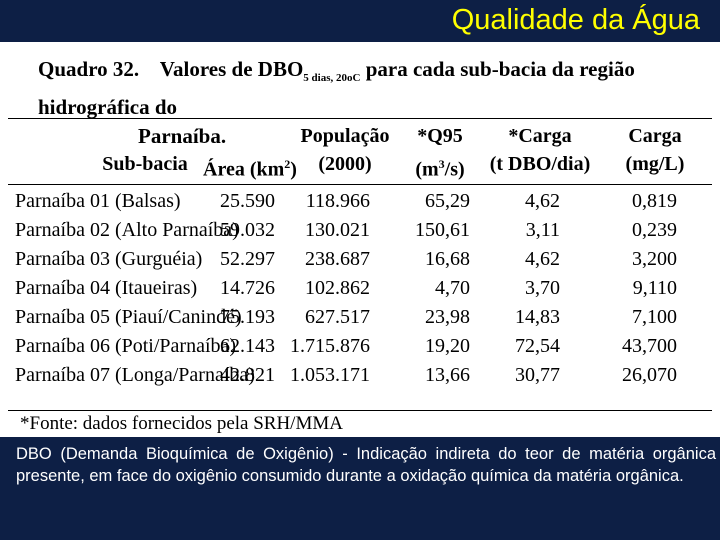 The width and height of the screenshot is (720, 540). I want to click on header-line: *Carga, so click(540, 136).